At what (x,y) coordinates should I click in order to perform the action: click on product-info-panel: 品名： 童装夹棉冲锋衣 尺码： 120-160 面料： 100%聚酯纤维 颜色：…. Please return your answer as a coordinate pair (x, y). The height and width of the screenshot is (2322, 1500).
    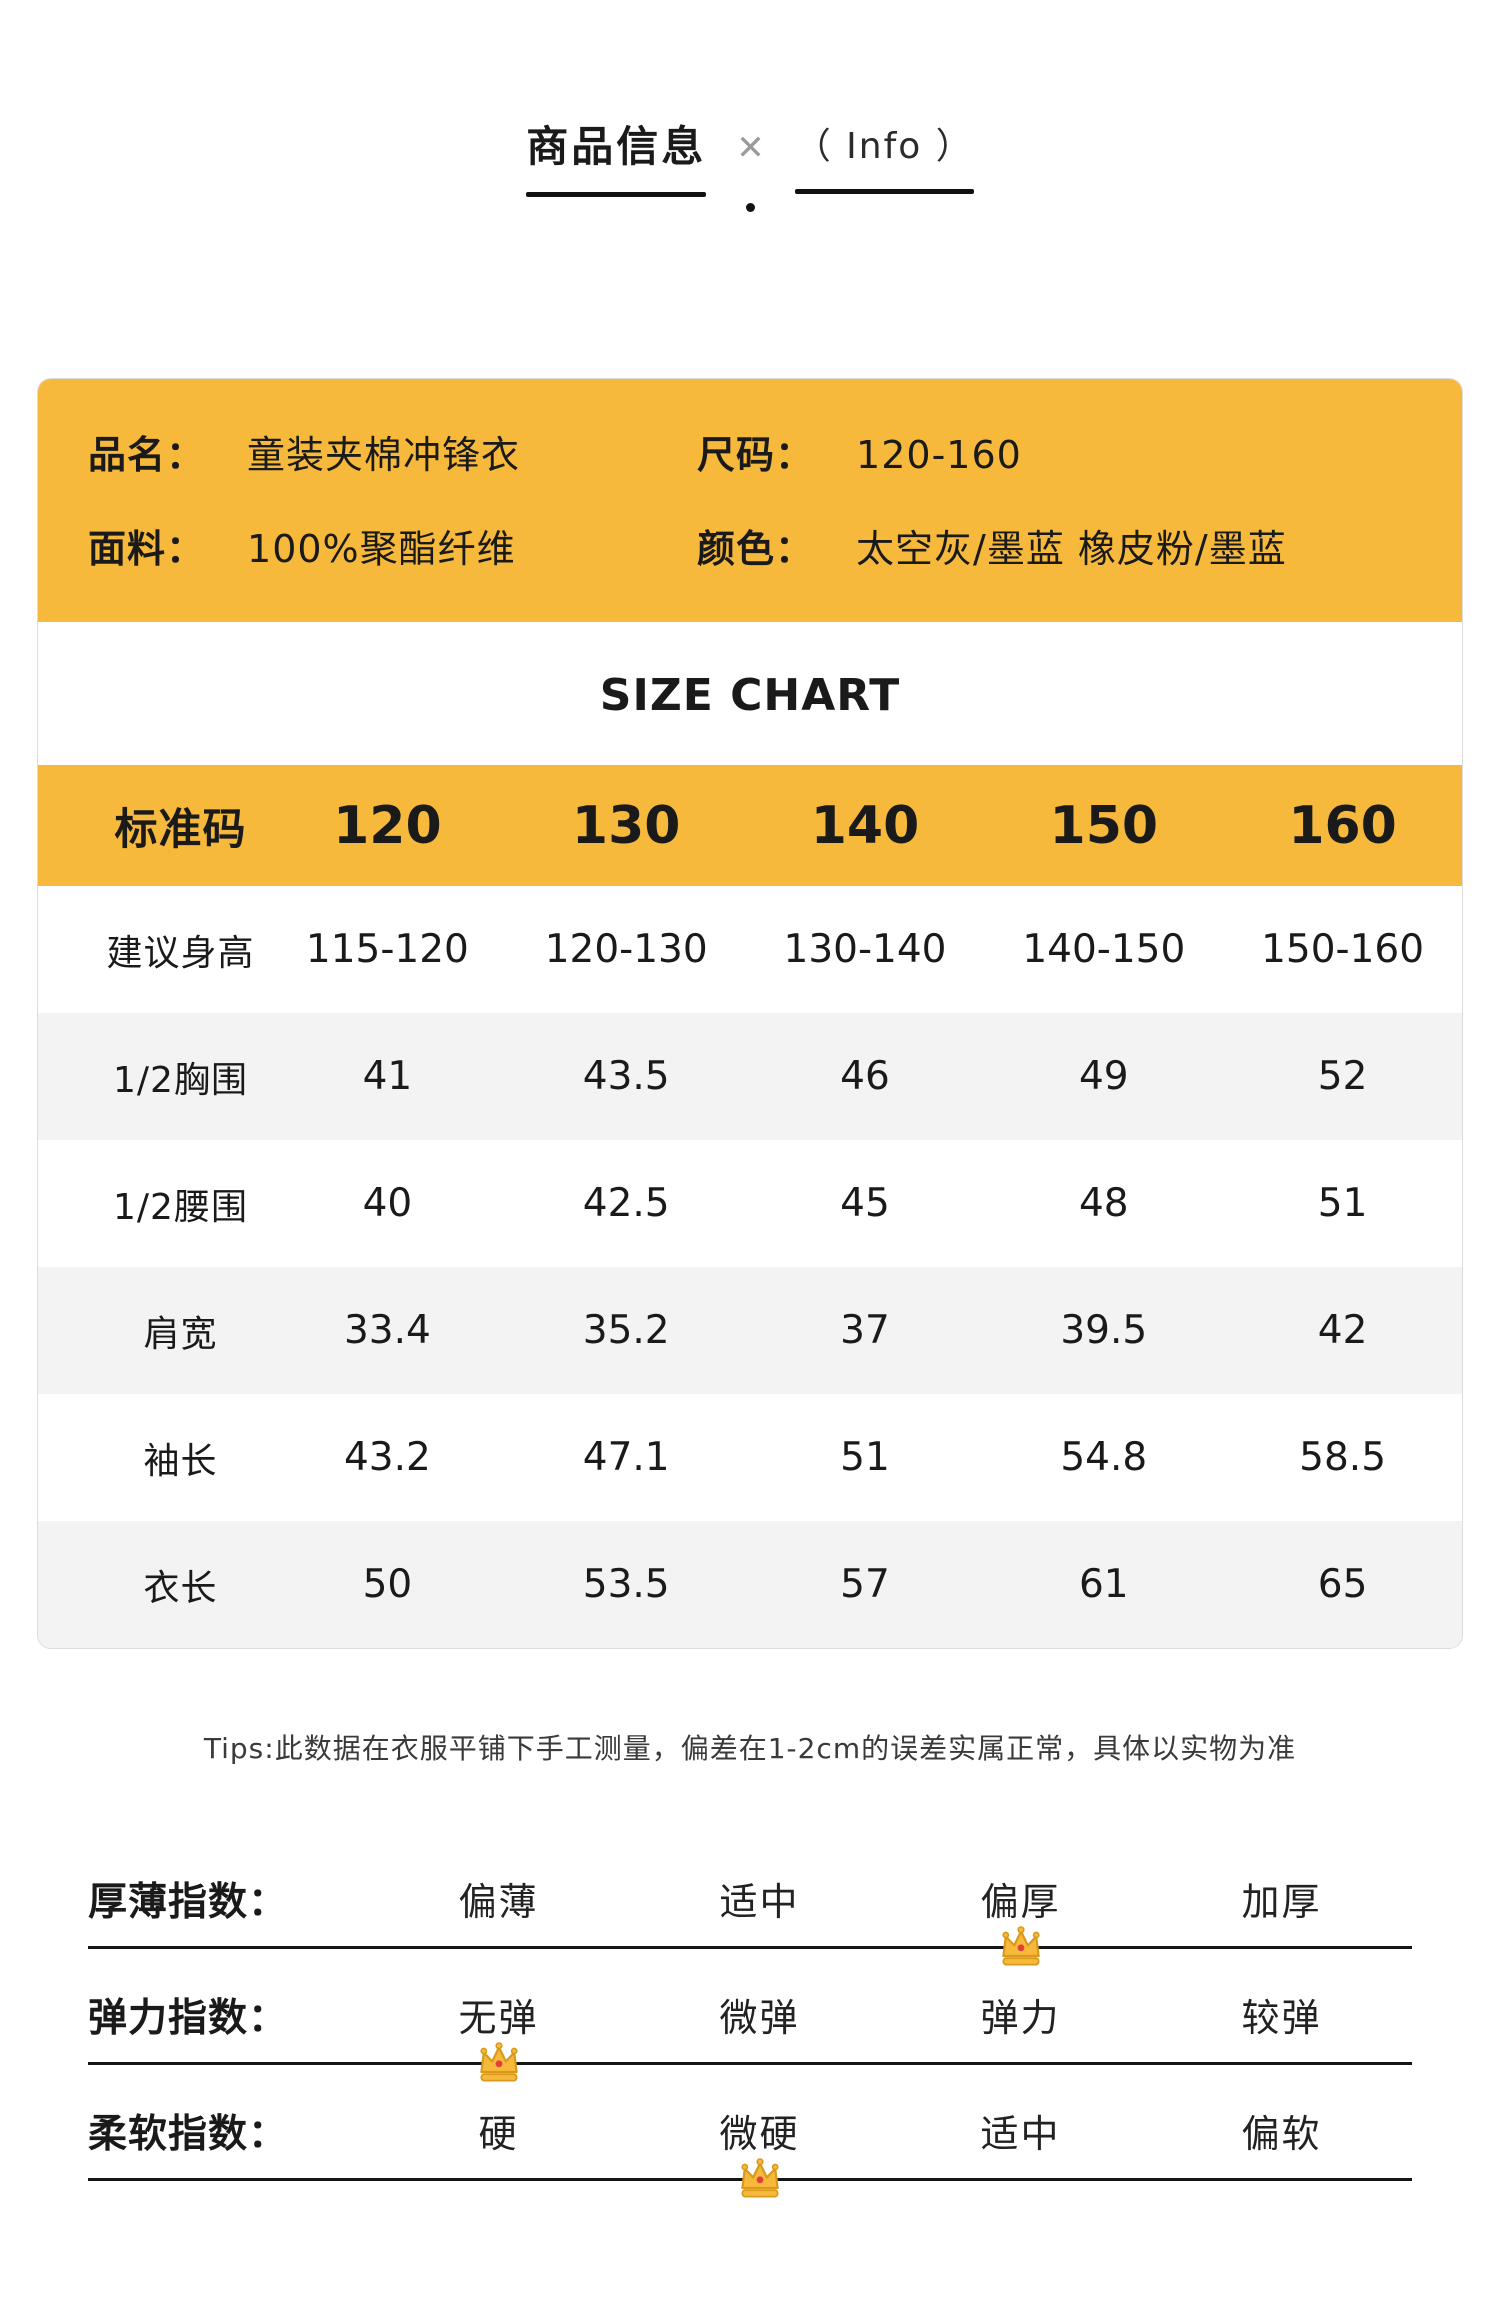
    Looking at the image, I should click on (750, 501).